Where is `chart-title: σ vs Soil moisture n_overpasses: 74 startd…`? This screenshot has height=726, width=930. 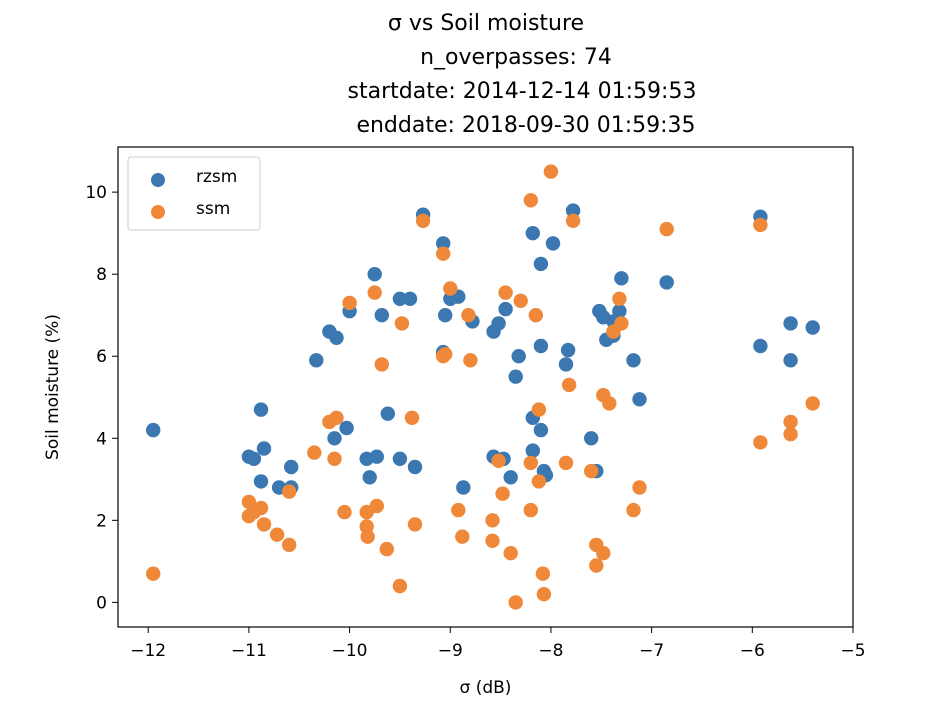 chart-title: σ vs Soil moisture n_overpasses: 74 startd… is located at coordinates (522, 74).